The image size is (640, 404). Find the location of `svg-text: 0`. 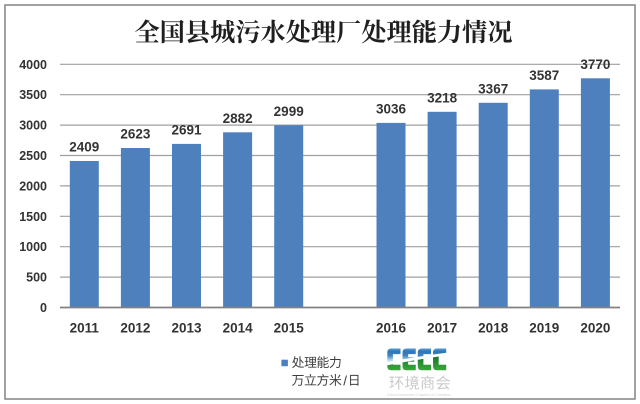

svg-text: 0 is located at coordinates (43, 308).